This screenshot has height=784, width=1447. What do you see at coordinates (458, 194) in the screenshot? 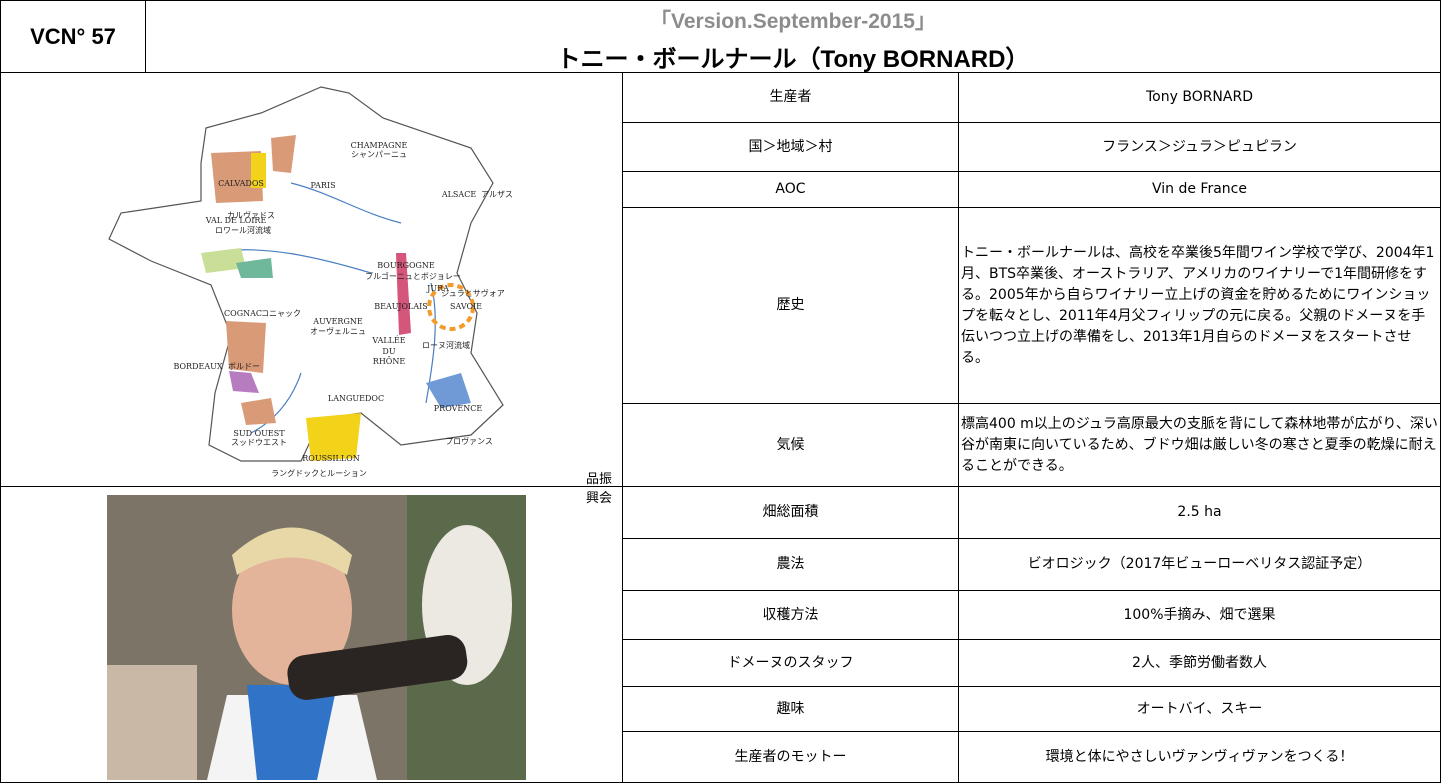
I see `map-label: ALSACE` at bounding box center [458, 194].